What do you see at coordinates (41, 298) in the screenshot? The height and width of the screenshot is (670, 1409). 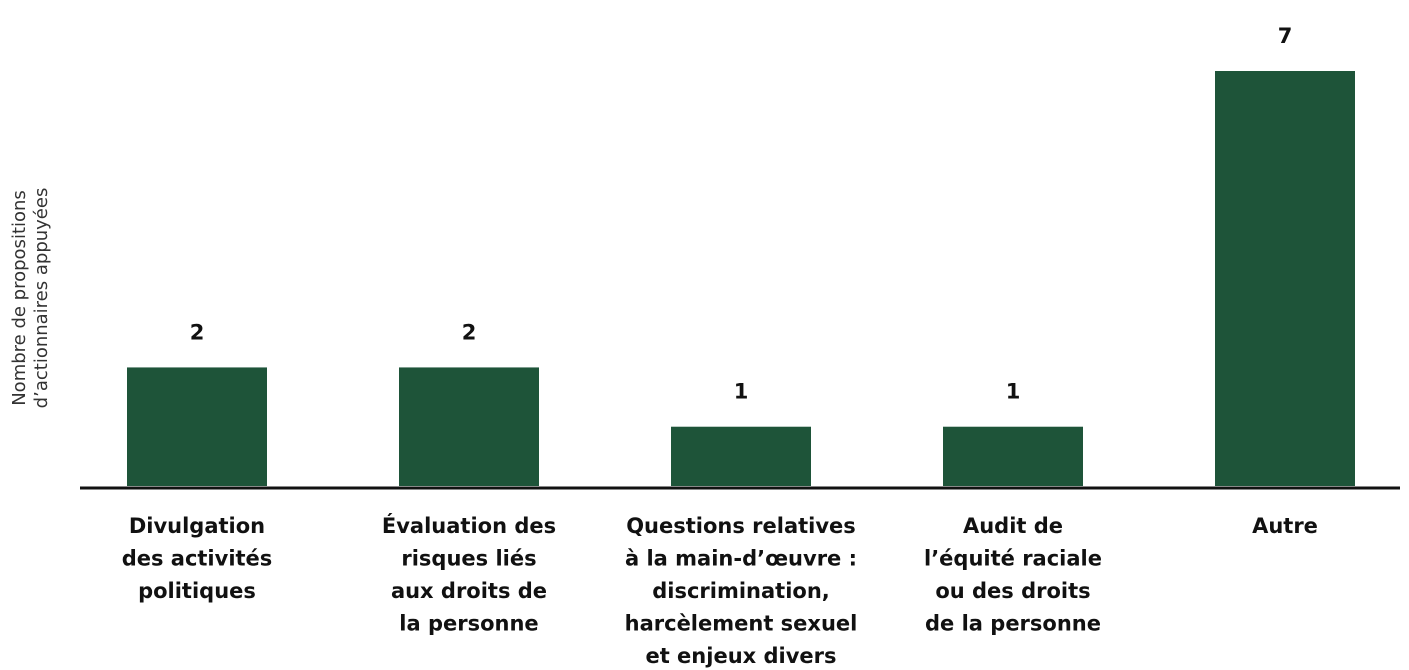 I see `y-label-line: d’actionnaires appuyées` at bounding box center [41, 298].